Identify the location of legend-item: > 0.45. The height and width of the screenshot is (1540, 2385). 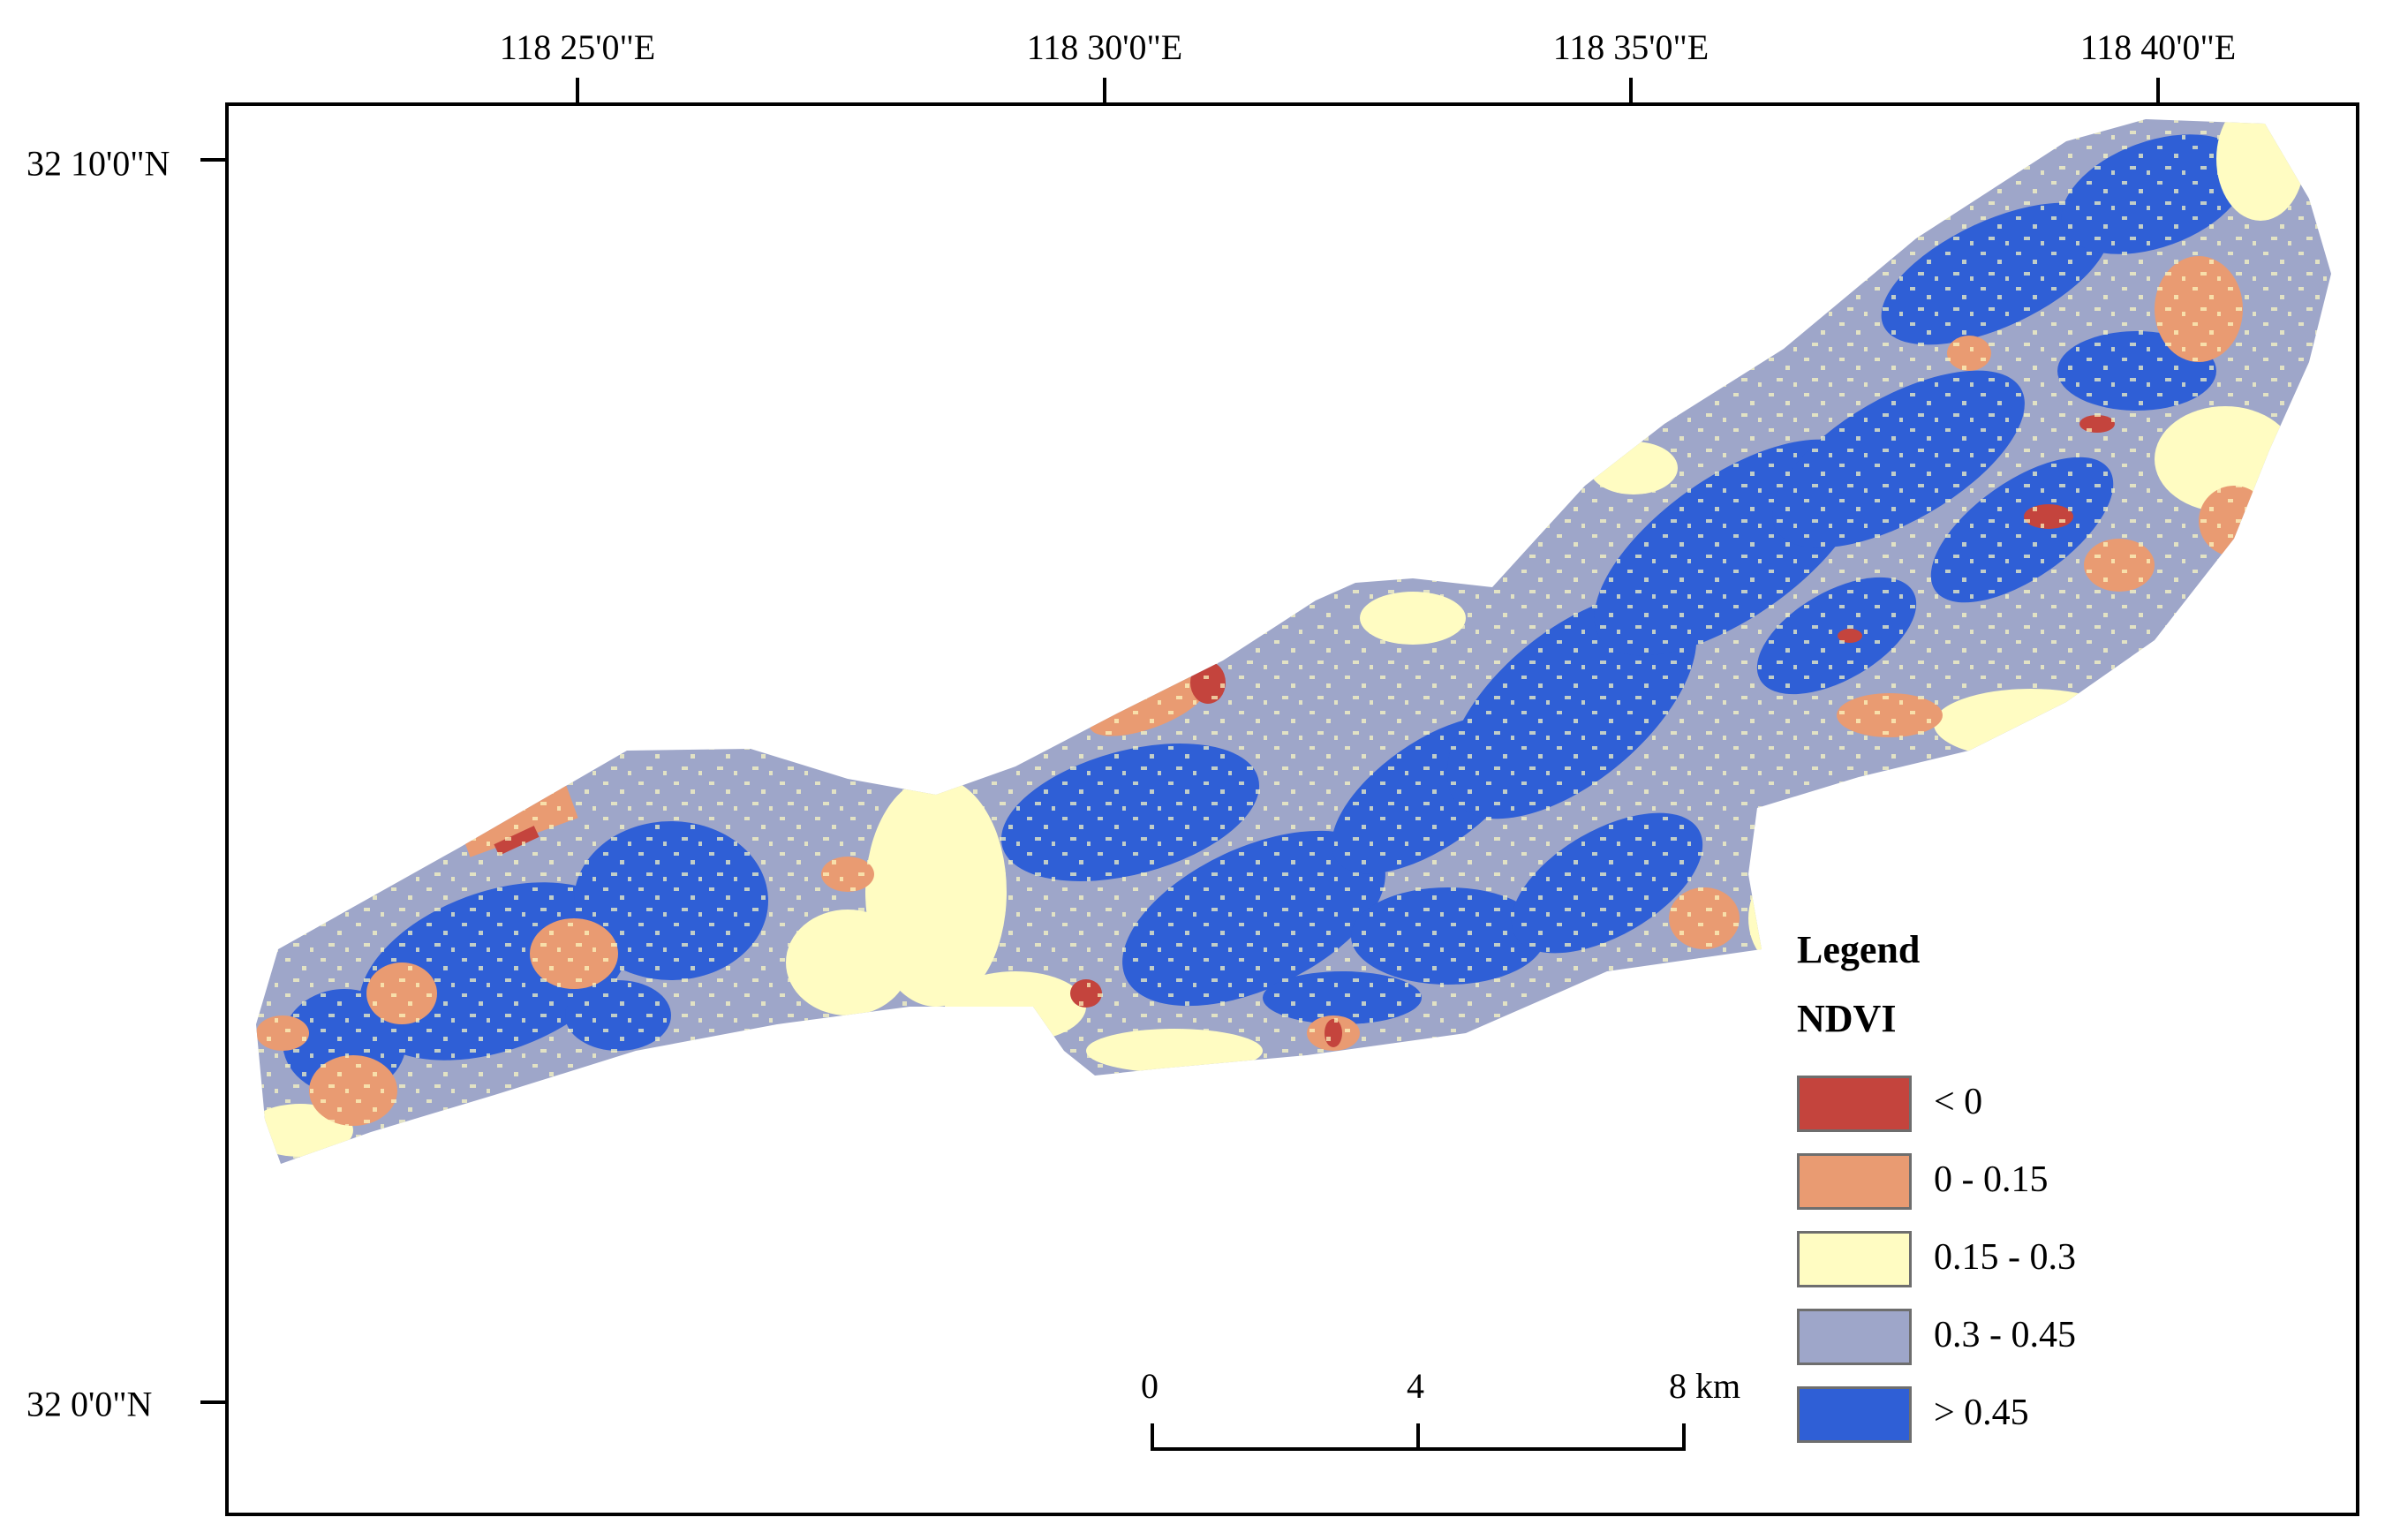
(1974, 1415).